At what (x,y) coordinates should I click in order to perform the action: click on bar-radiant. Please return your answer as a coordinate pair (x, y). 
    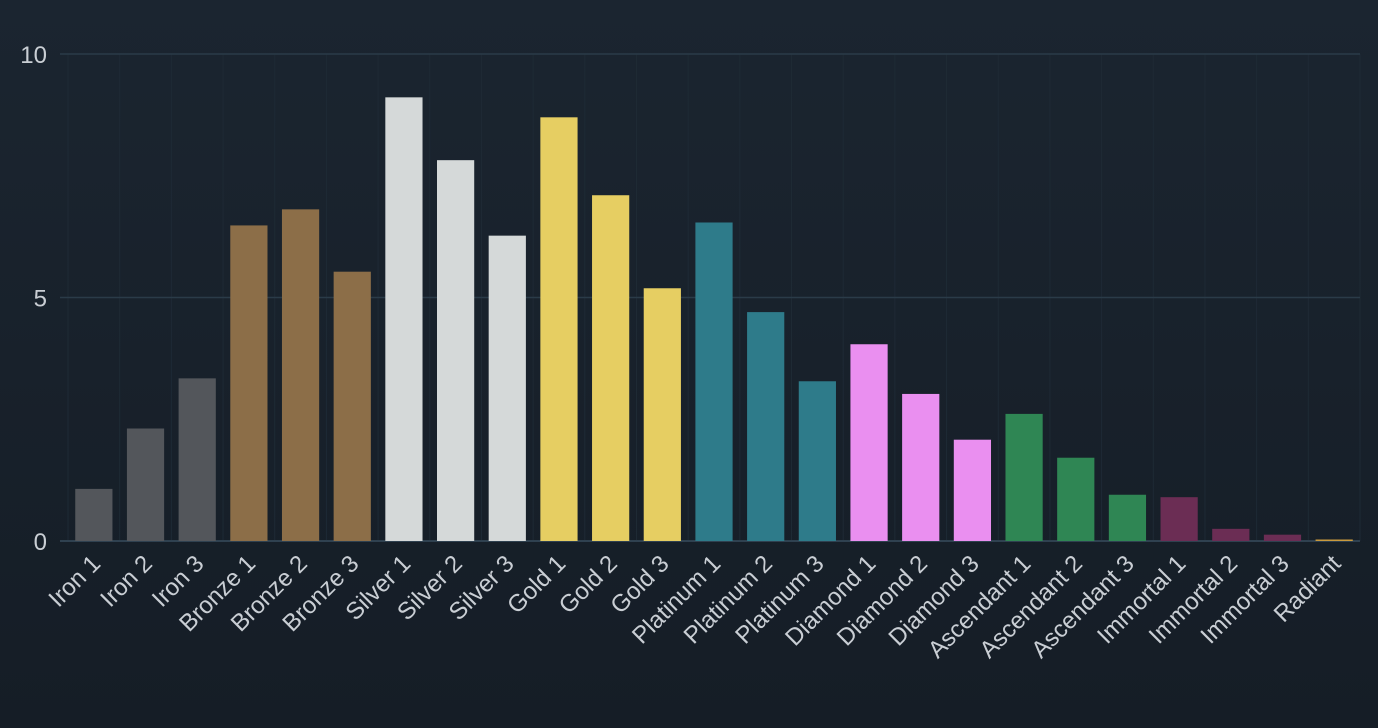
    Looking at the image, I should click on (1334, 540).